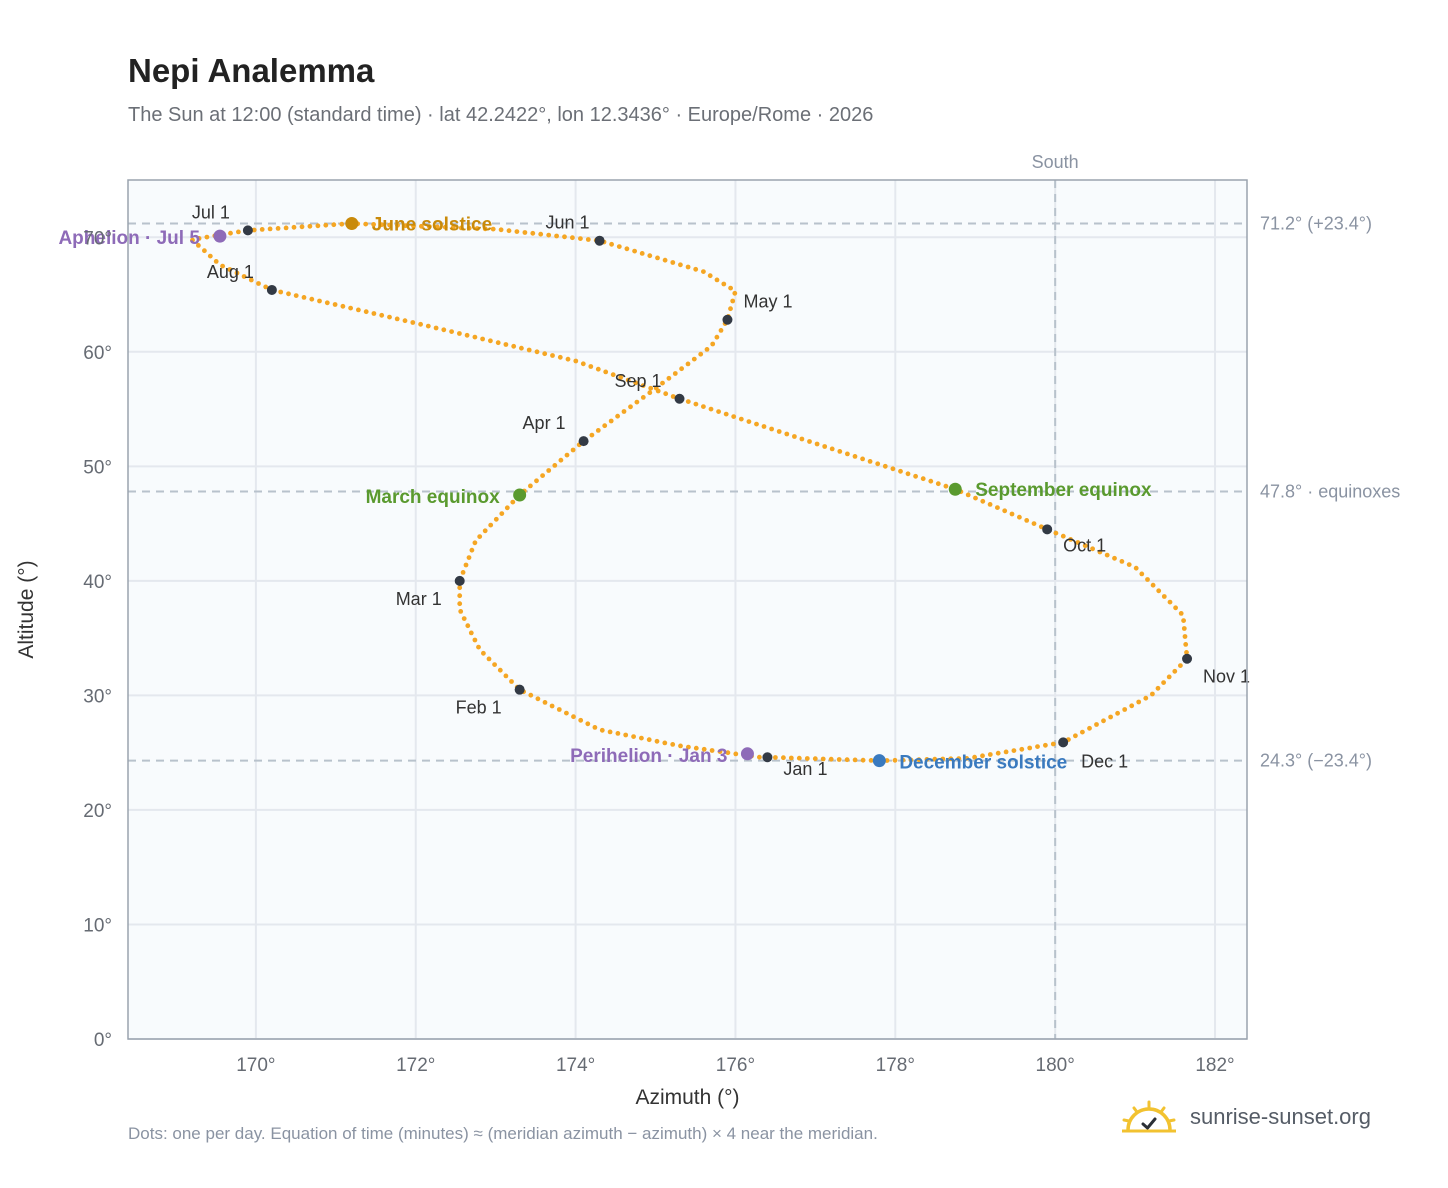  Describe the element at coordinates (575, 1065) in the screenshot. I see `x-tick-label: 174°` at that location.